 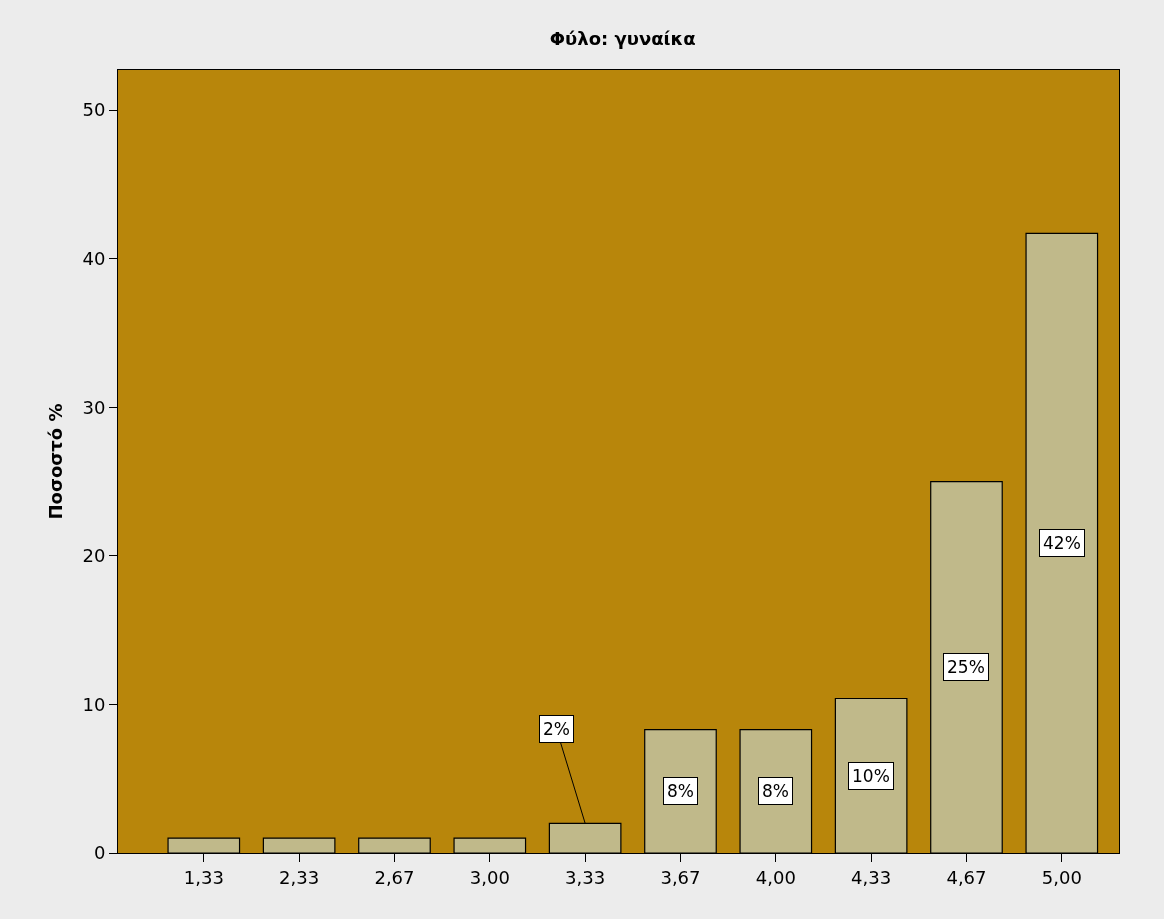 I want to click on x-tick-label: 2,33, so click(x=299, y=877).